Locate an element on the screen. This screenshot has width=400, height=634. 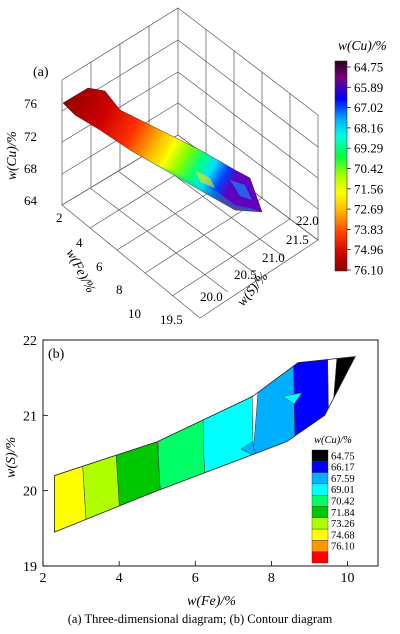
y-tick-label: 22 is located at coordinates (30, 341).